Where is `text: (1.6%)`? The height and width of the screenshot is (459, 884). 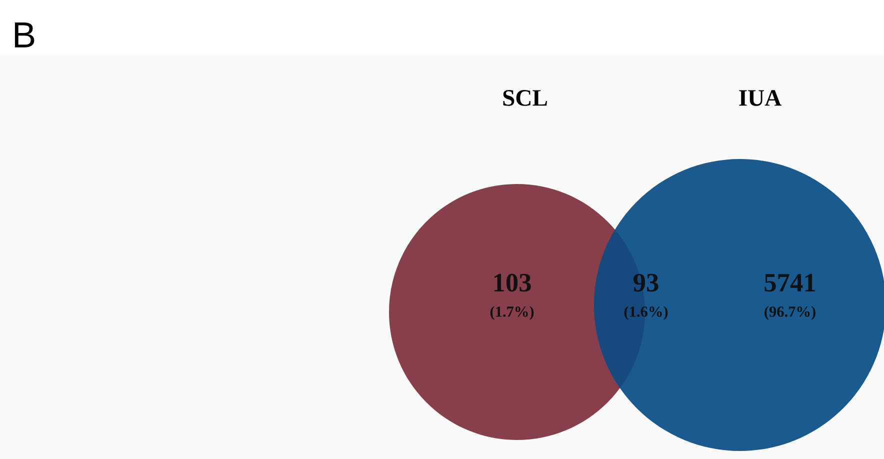
text: (1.6%) is located at coordinates (646, 313).